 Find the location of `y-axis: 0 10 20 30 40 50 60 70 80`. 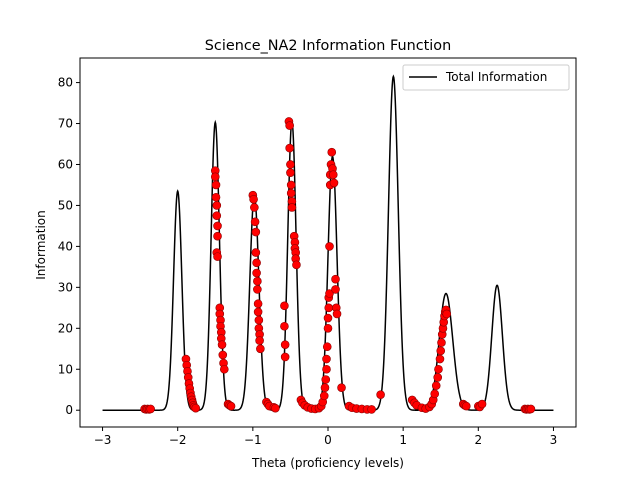

y-axis: 0 10 20 30 40 50 60 70 80 is located at coordinates (69, 246).